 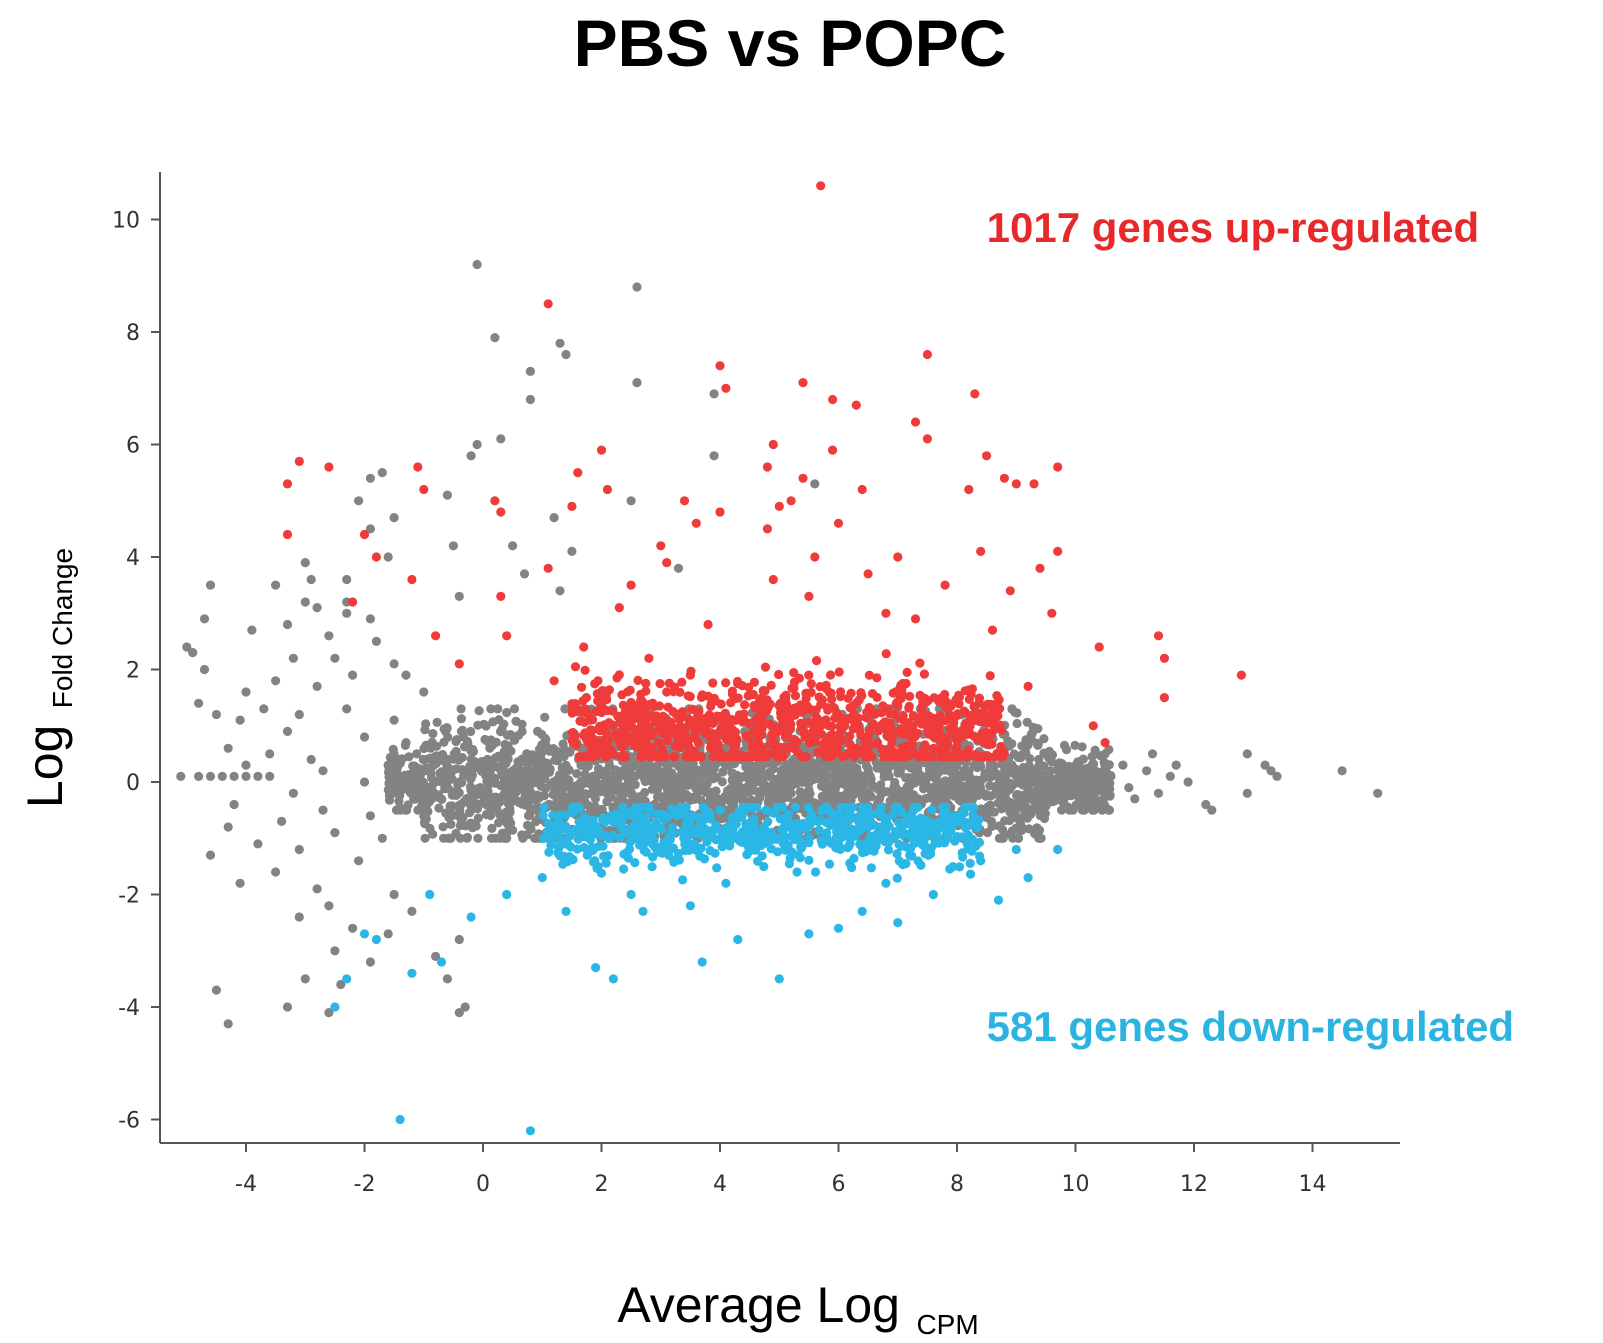 I want to click on down-regulated-annotation: 581 genes down-regulated, so click(x=1250, y=1026).